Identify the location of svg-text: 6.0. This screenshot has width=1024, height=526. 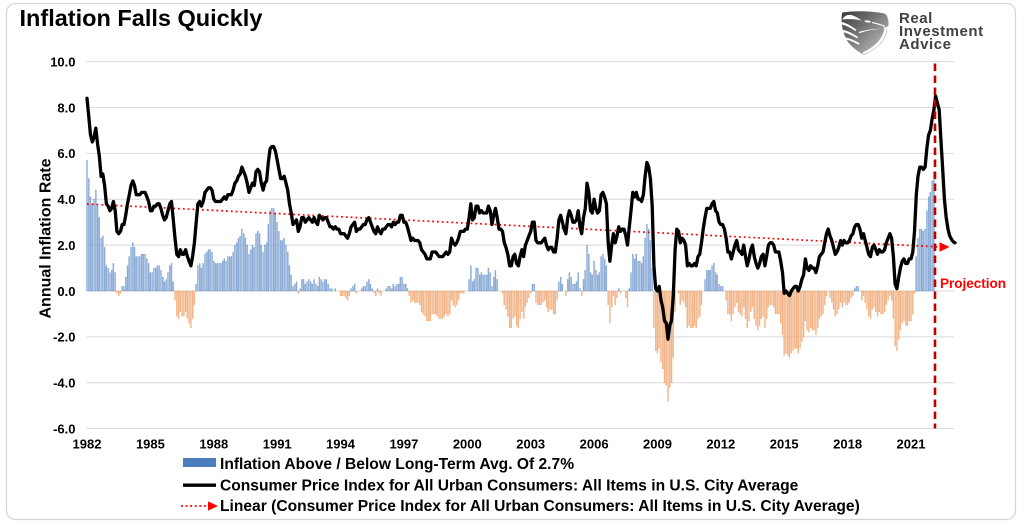
(66, 153).